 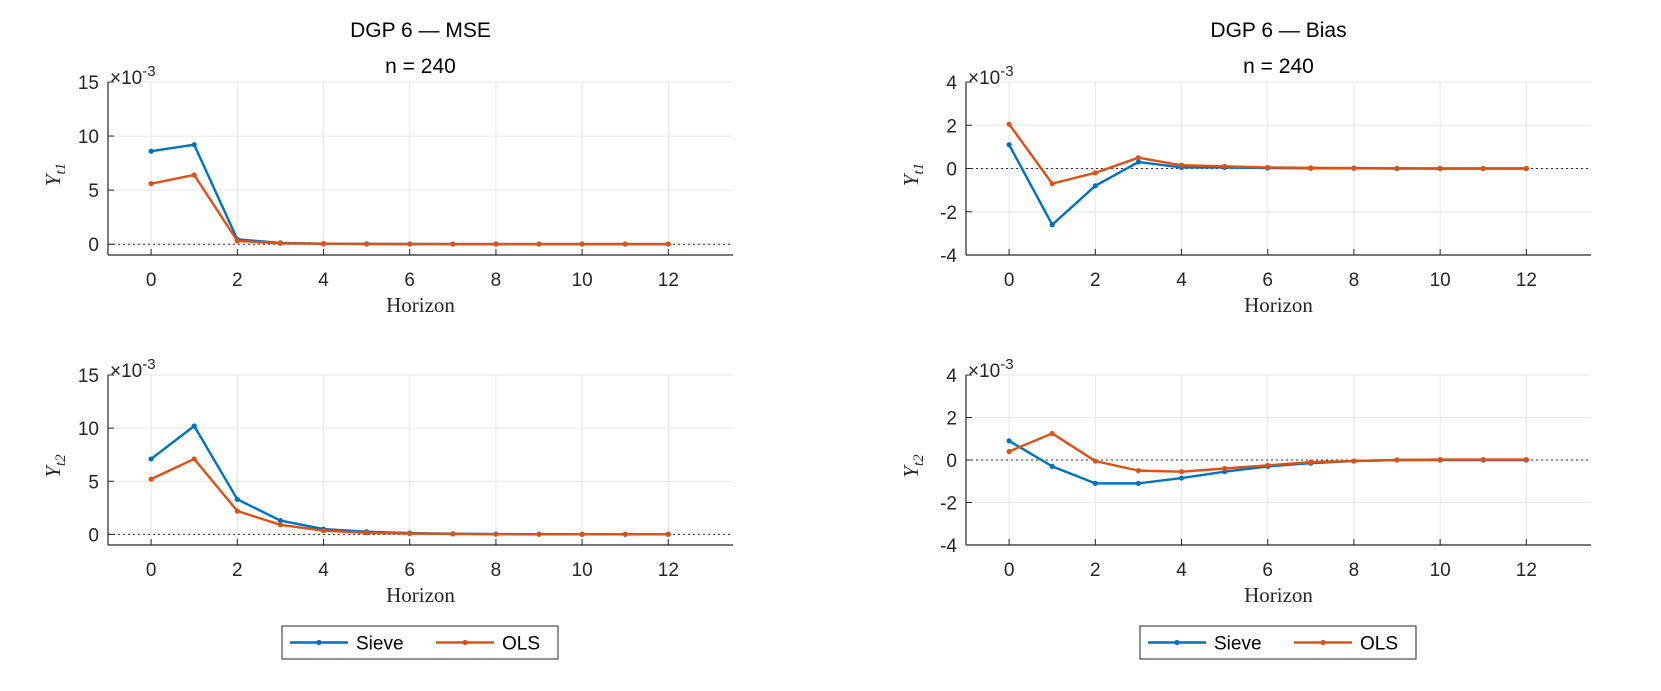 What do you see at coordinates (951, 376) in the screenshot?
I see `y-tick-label: 4` at bounding box center [951, 376].